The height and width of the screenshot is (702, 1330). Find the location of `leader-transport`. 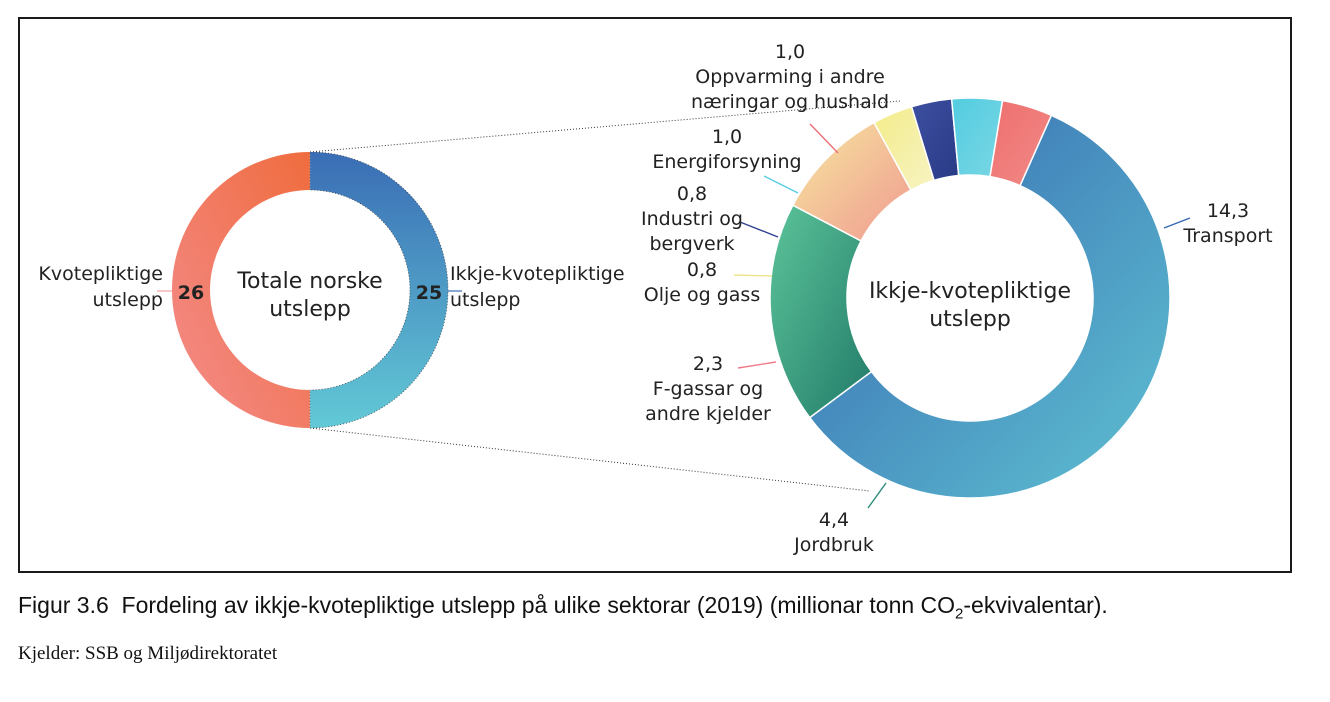

leader-transport is located at coordinates (1177, 223).